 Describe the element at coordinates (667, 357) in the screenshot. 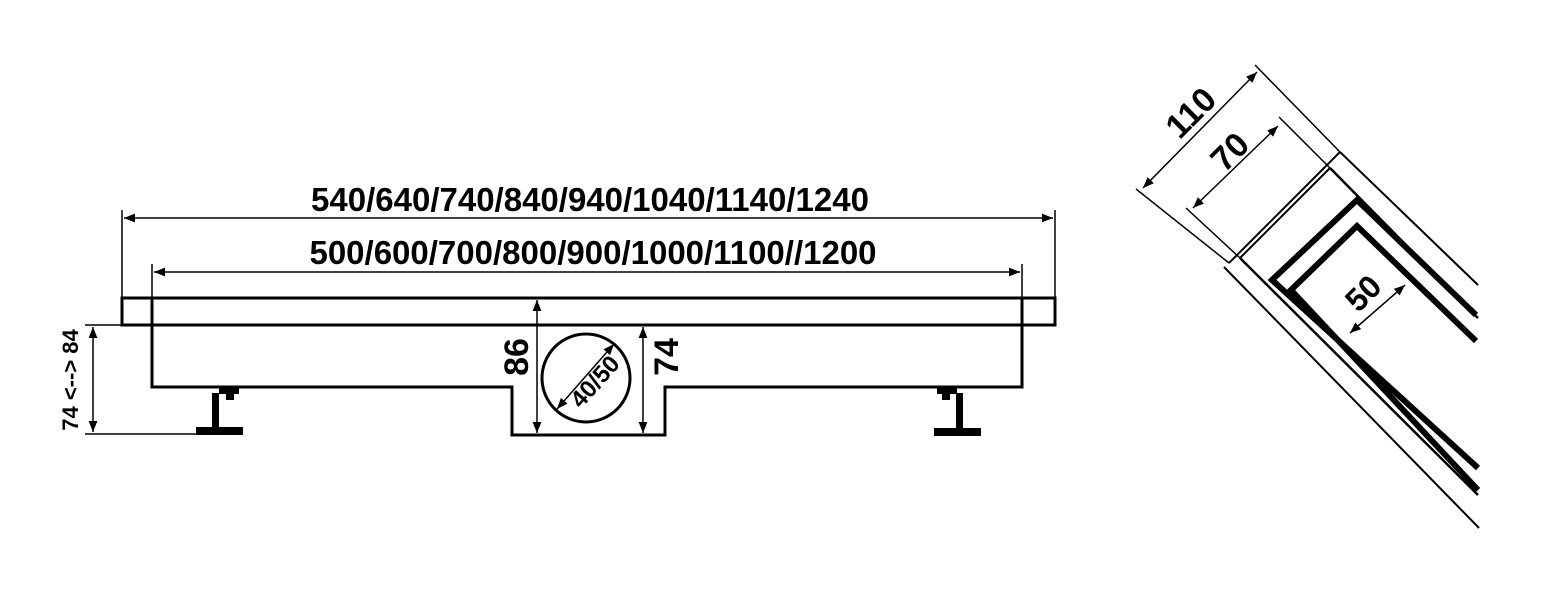

I see `outlet-height-label: 74` at that location.